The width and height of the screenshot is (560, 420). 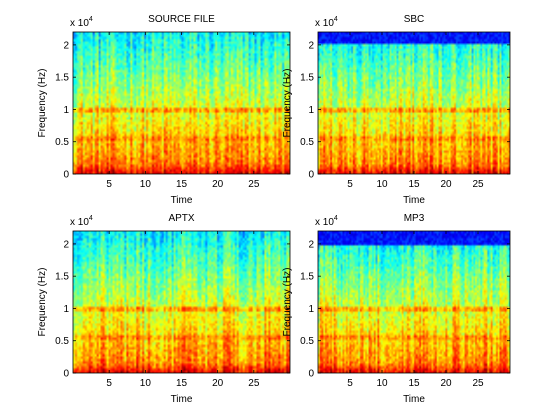 I want to click on y-exponent-label-2: x 104, so click(x=326, y=22).